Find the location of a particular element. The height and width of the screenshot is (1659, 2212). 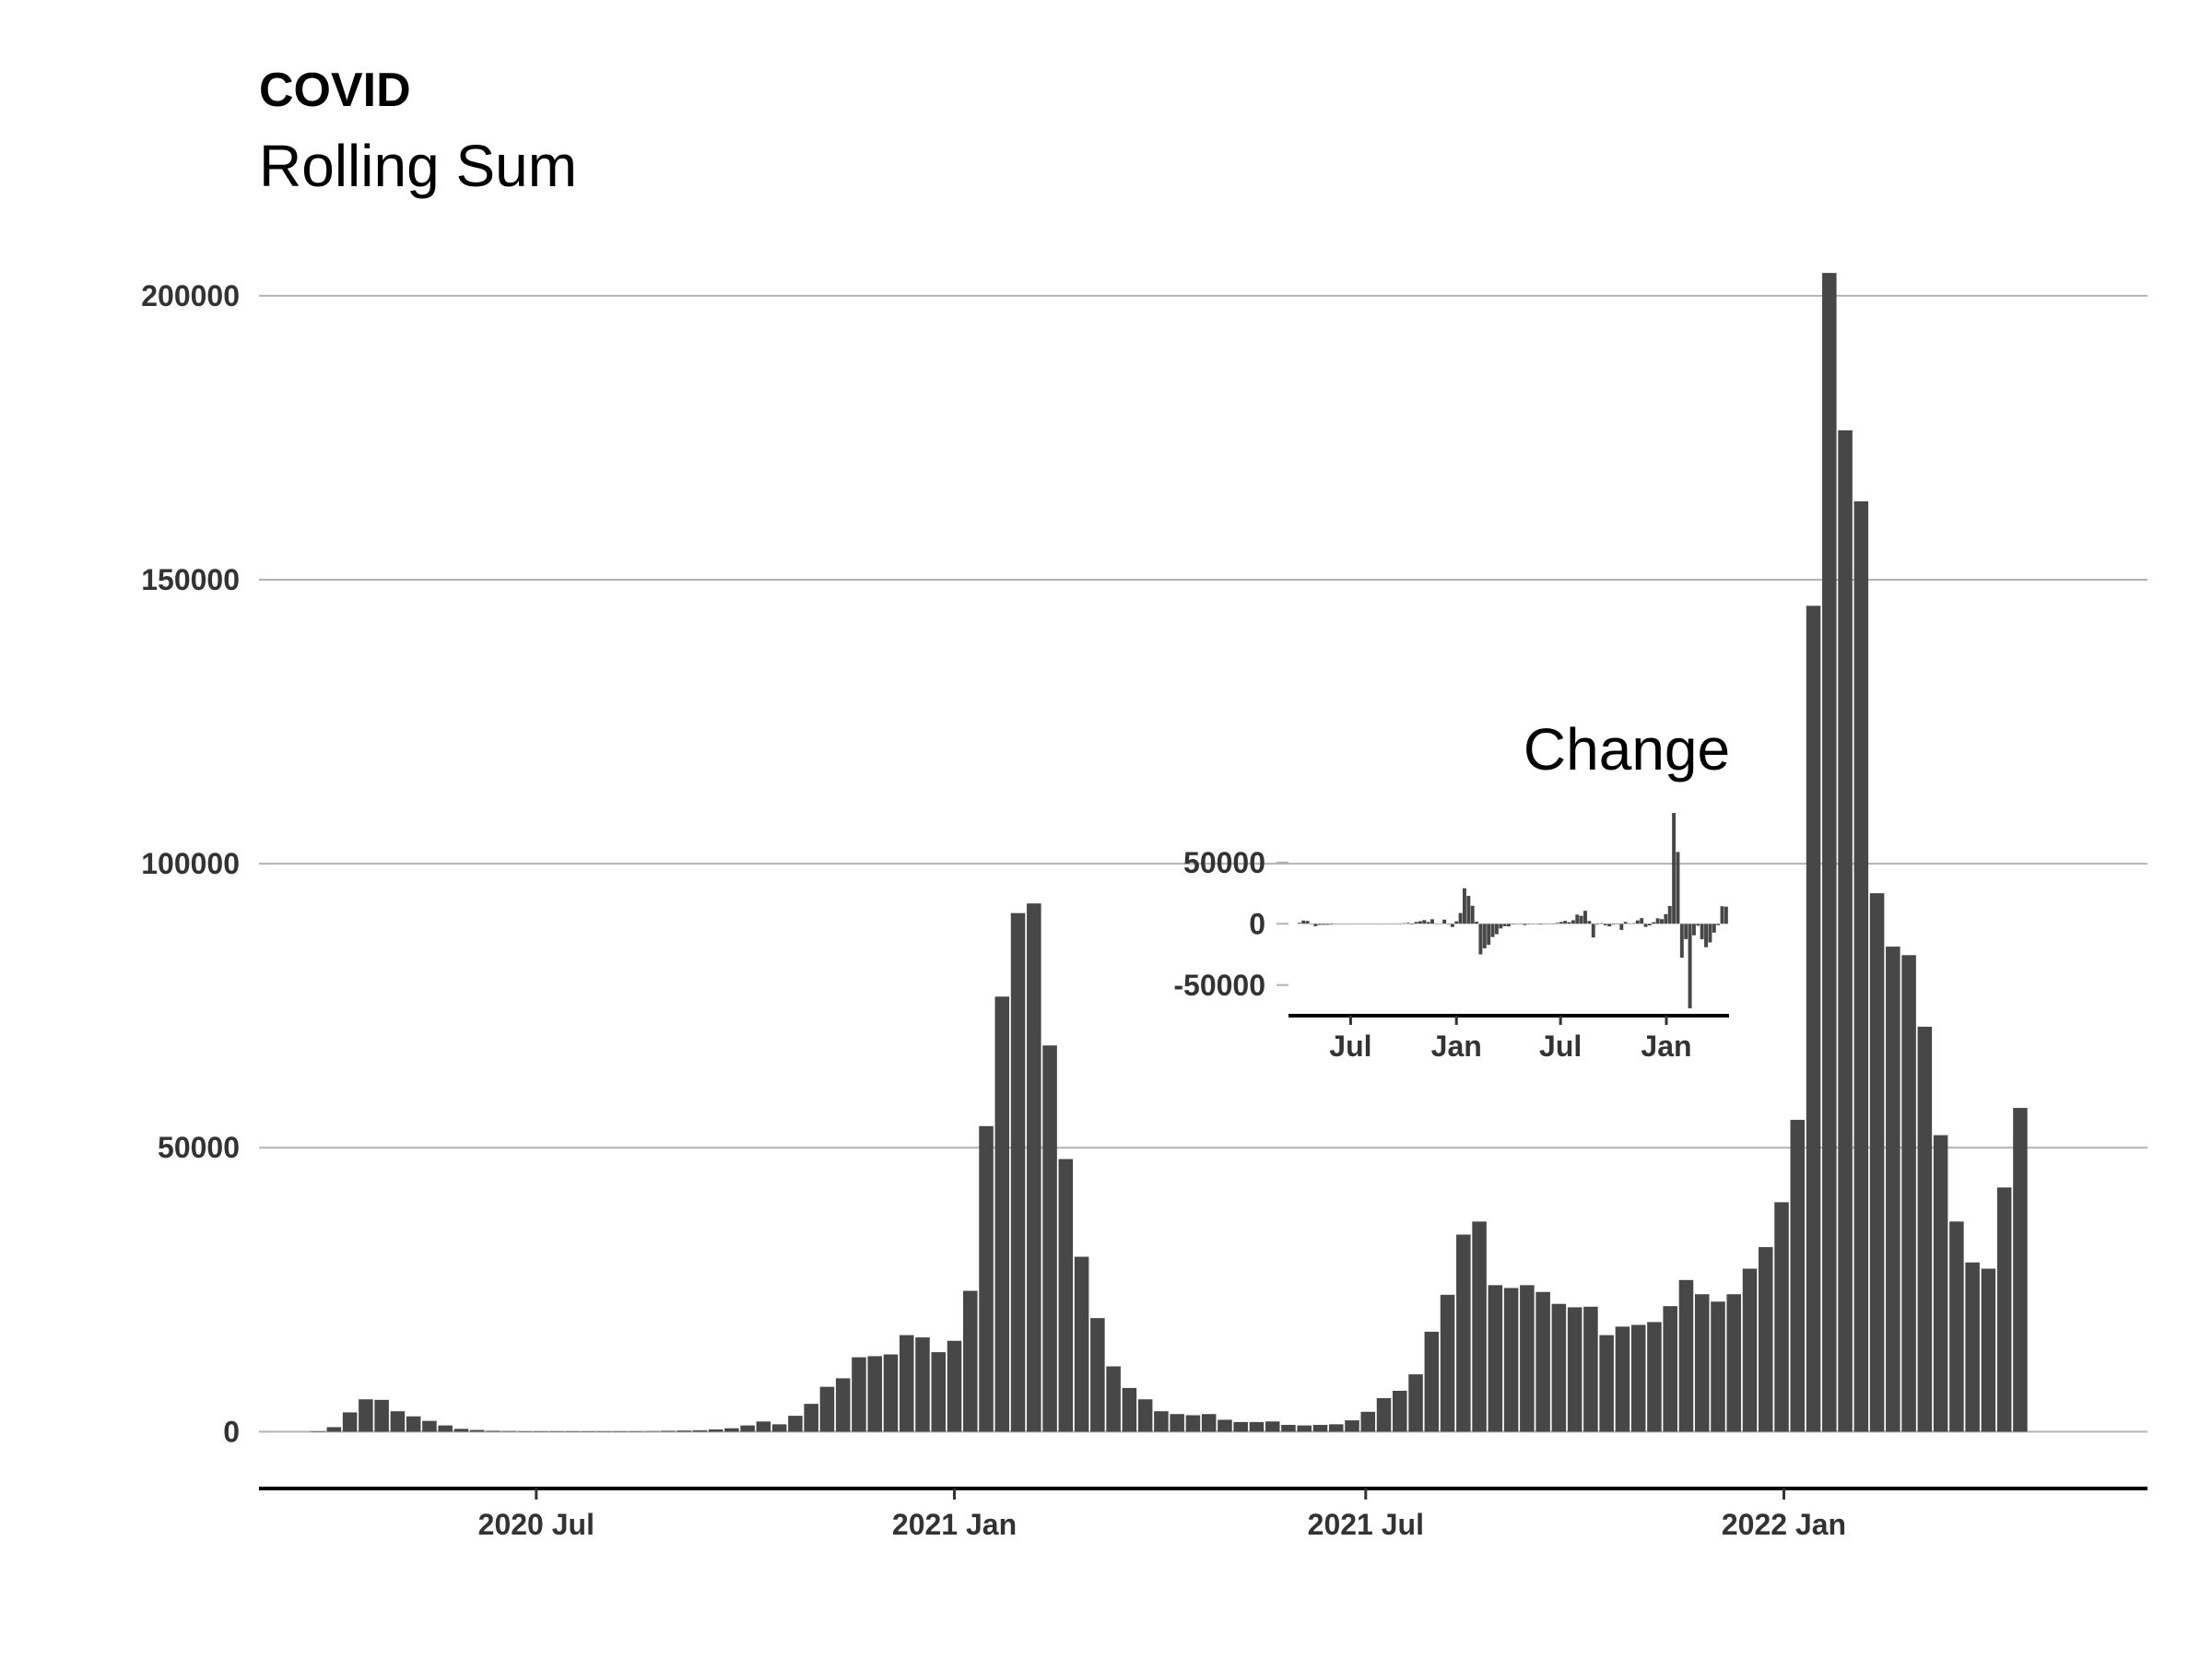

inset-y-tick-label: 50000 is located at coordinates (1224, 862).